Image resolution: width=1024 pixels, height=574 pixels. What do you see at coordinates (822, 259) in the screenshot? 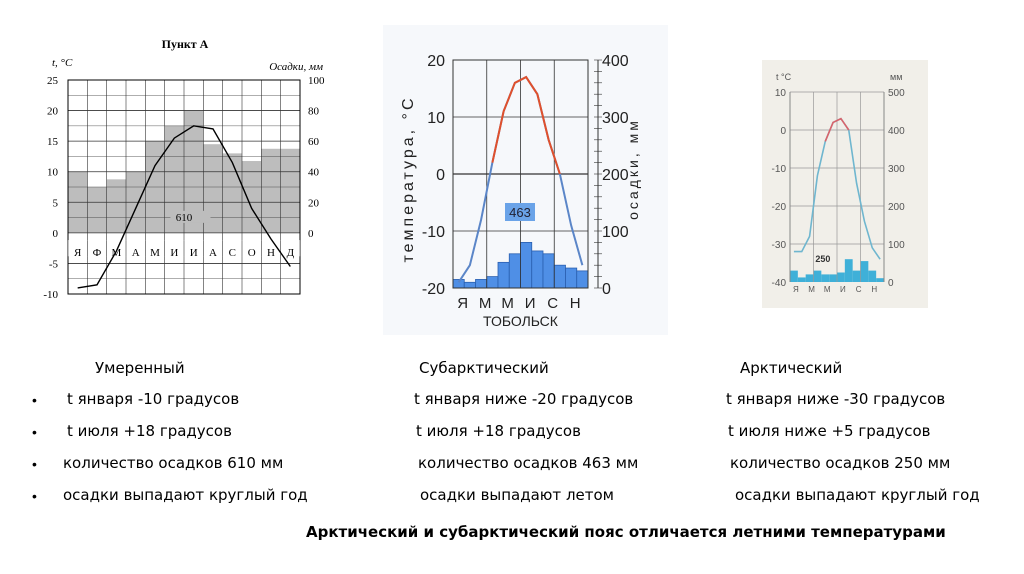
I see `svg-text: 250` at bounding box center [822, 259].